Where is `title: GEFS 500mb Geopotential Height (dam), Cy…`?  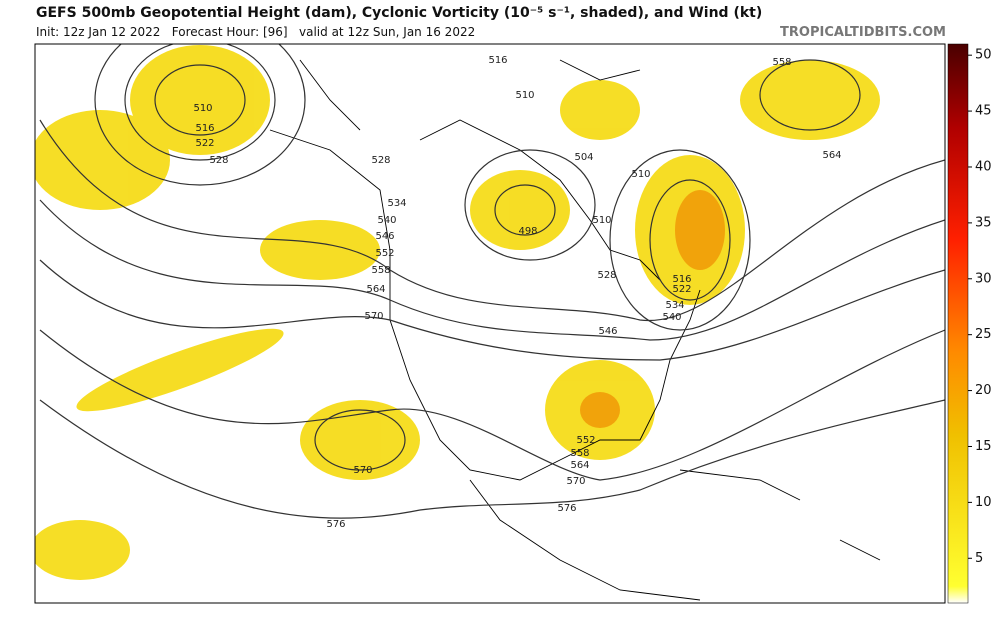 title: GEFS 500mb Geopotential Height (dam), Cy… is located at coordinates (399, 13).